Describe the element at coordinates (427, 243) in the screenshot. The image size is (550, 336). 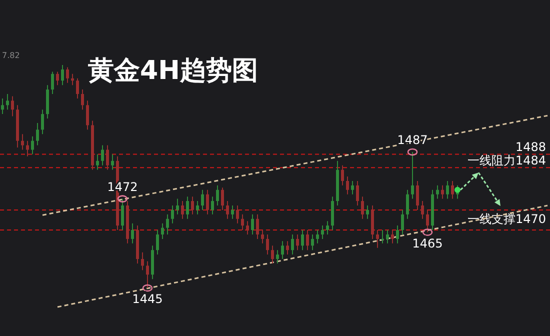
I see `annotation: 1465` at that location.